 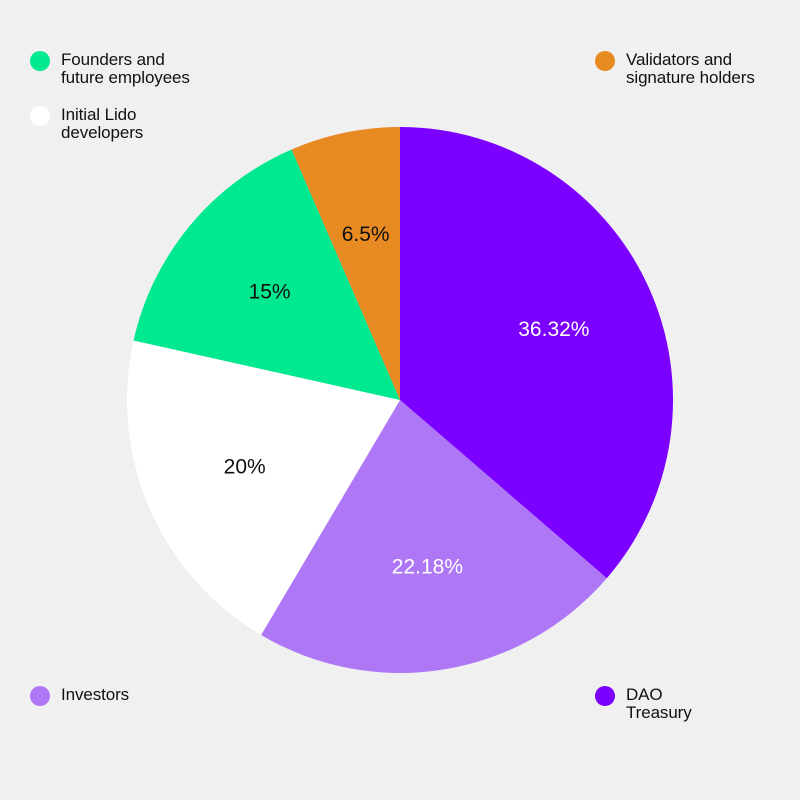 What do you see at coordinates (270, 292) in the screenshot?
I see `pie-slice-label-founders-and-future-employees: 15%` at bounding box center [270, 292].